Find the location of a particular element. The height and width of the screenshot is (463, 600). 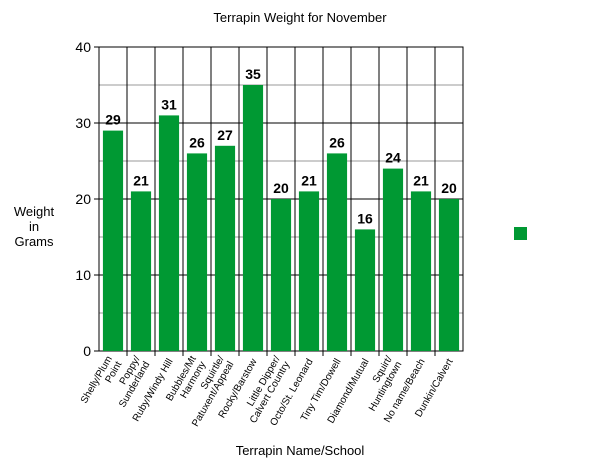

text-line: Weight is located at coordinates (34, 211).